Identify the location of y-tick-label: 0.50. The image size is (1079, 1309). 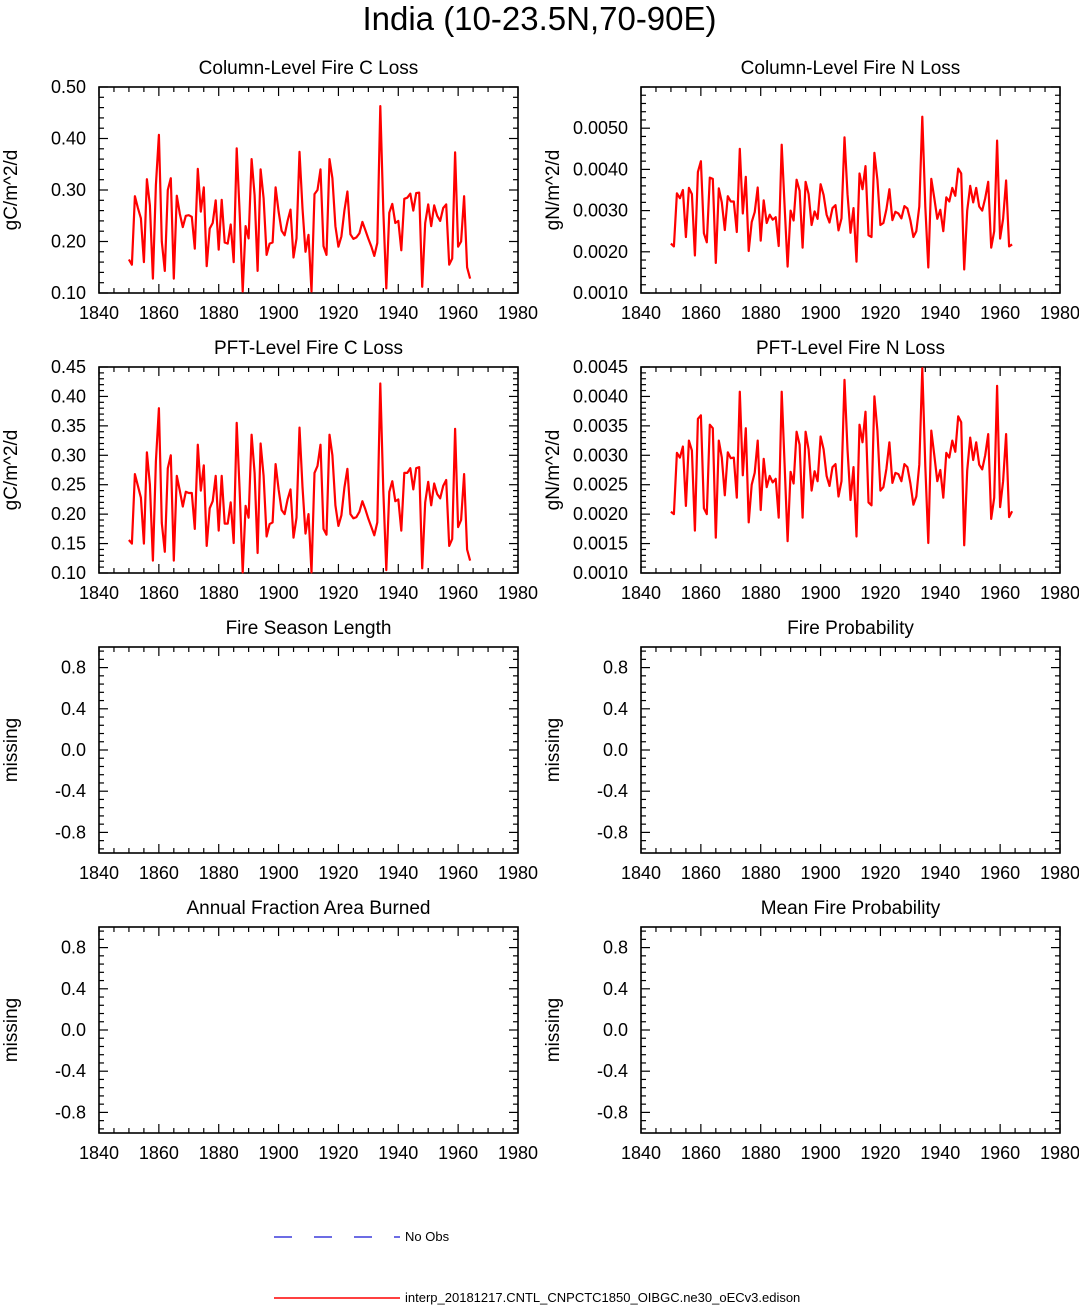
(68, 87).